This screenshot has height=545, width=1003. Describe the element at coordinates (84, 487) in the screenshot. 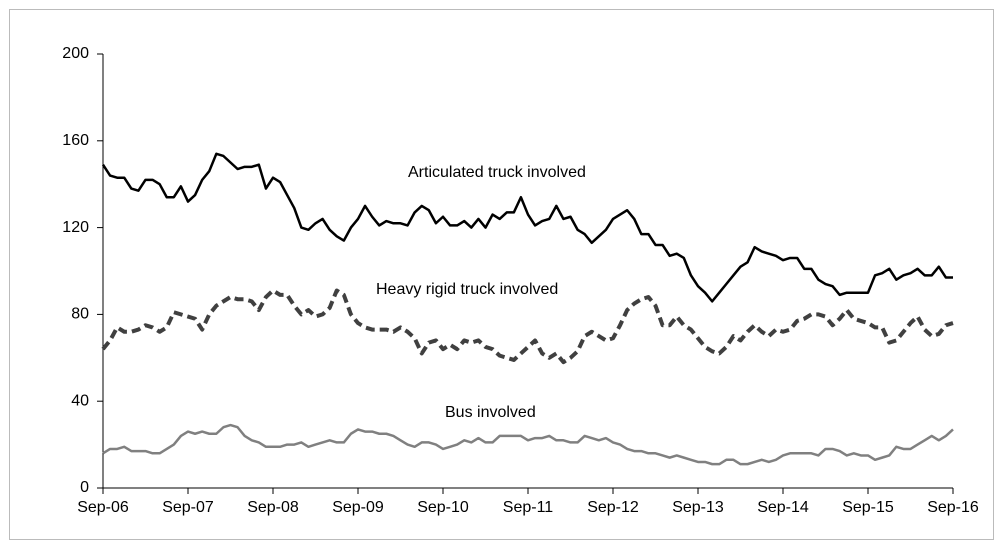

I see `y-tick-label: 0` at that location.